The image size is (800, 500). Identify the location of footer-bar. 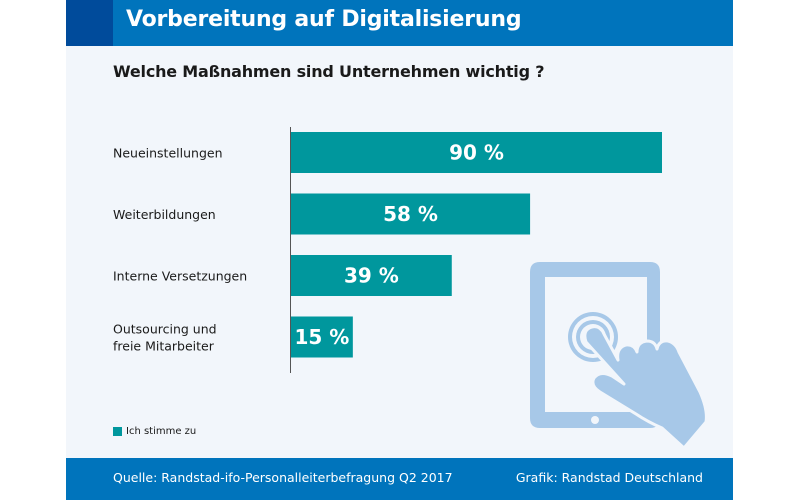
(399, 479).